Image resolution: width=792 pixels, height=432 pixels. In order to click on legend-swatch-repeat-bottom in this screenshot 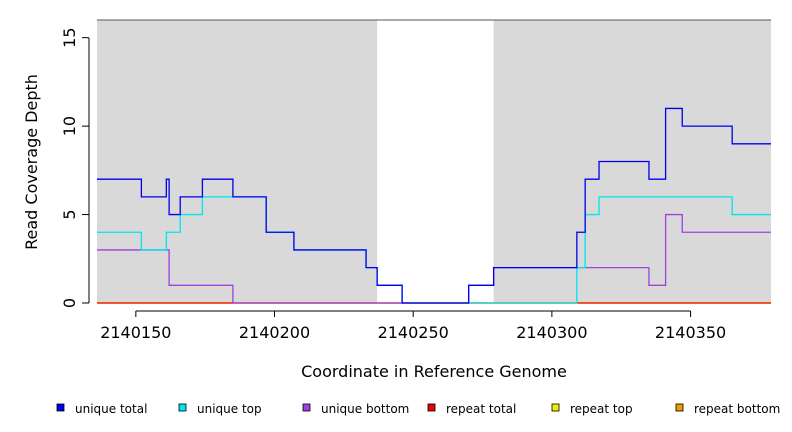, I will do `click(679, 407)`.